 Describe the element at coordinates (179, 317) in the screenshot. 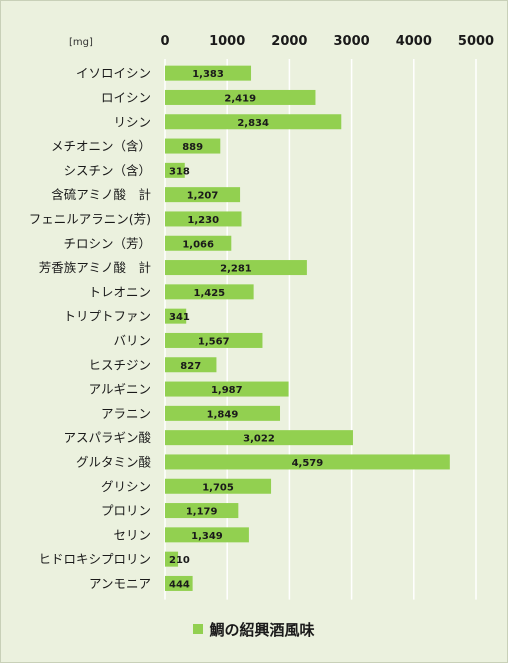

I see `data-label: 341` at that location.